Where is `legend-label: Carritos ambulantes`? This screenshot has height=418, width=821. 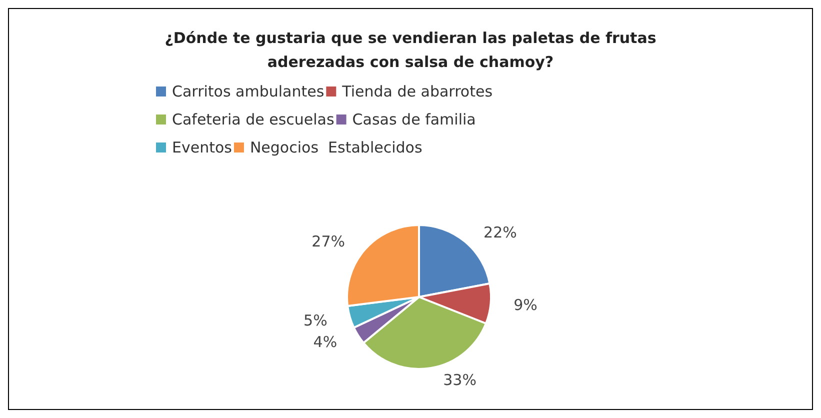
legend-label: Carritos ambulantes is located at coordinates (248, 91).